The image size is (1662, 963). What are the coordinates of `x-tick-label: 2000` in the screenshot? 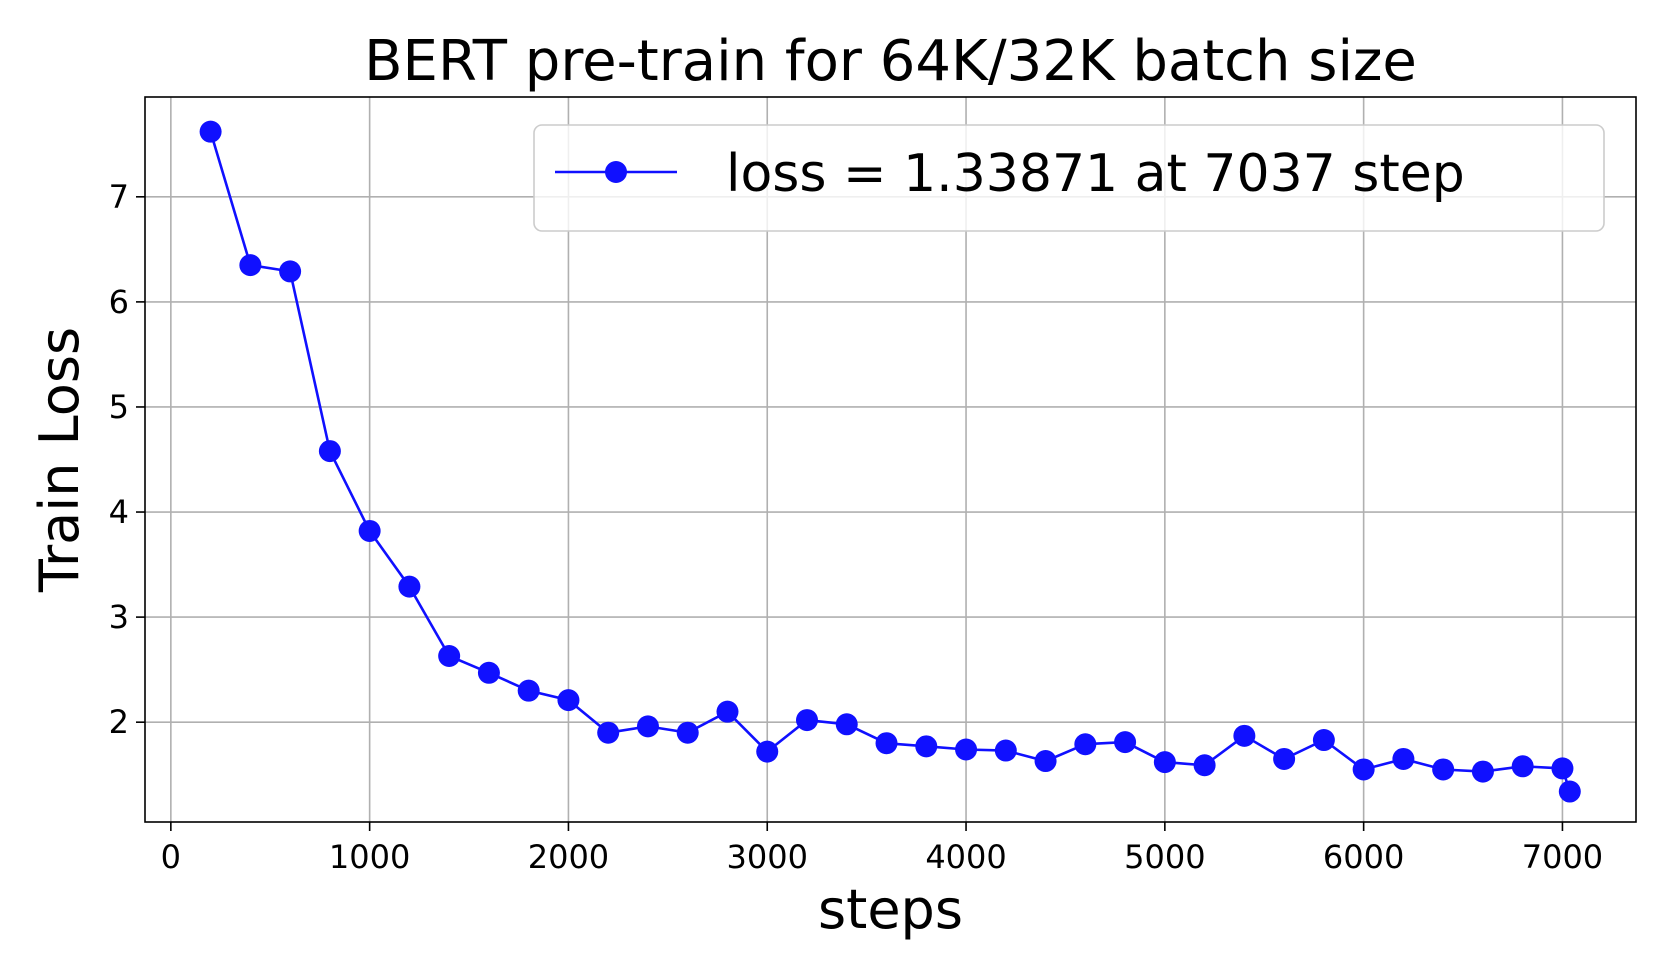 It's located at (568, 857).